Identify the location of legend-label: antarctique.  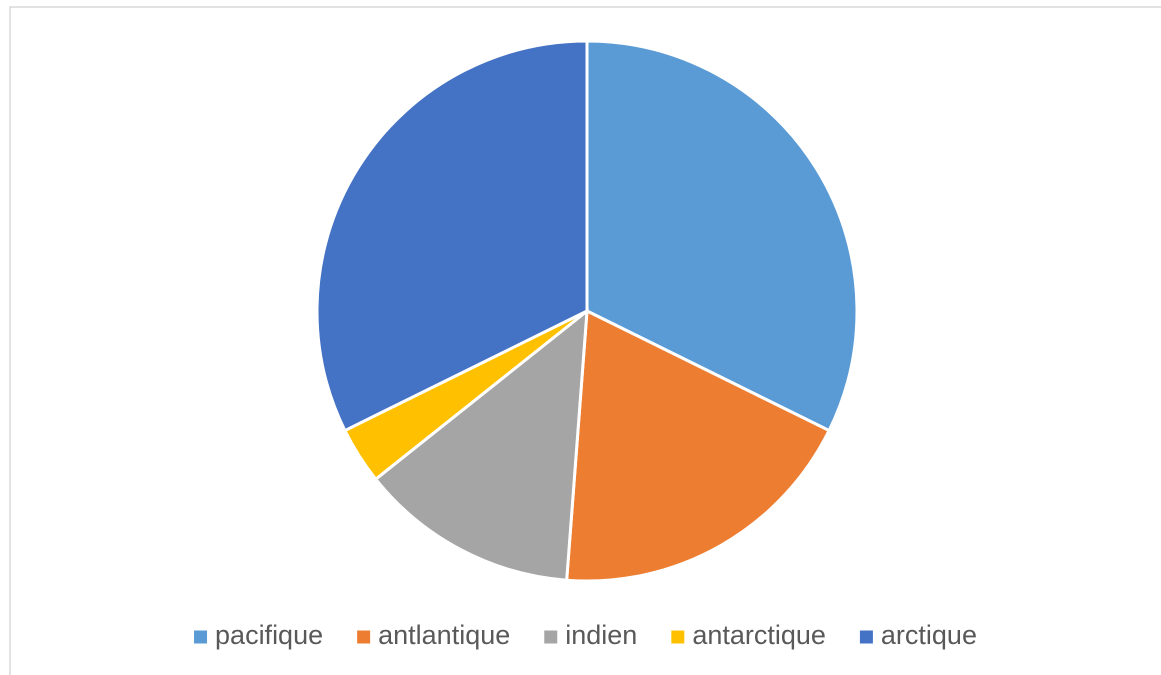
(759, 635).